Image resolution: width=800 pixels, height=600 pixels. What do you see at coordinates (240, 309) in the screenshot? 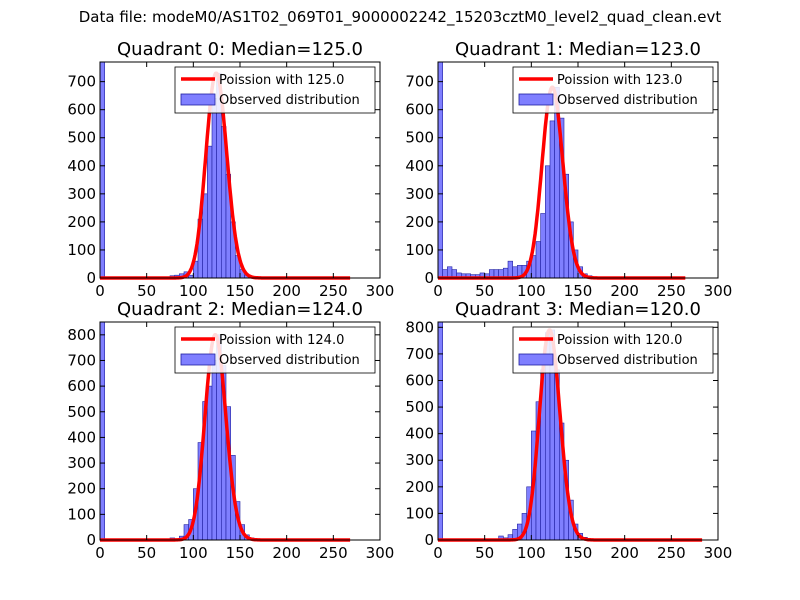
I see `panel-title: Quadrant 2: Median=124.0` at bounding box center [240, 309].